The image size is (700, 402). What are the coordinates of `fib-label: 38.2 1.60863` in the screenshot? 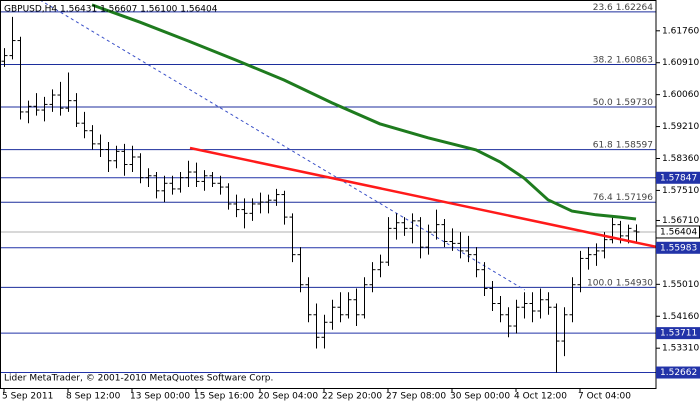 It's located at (623, 60).